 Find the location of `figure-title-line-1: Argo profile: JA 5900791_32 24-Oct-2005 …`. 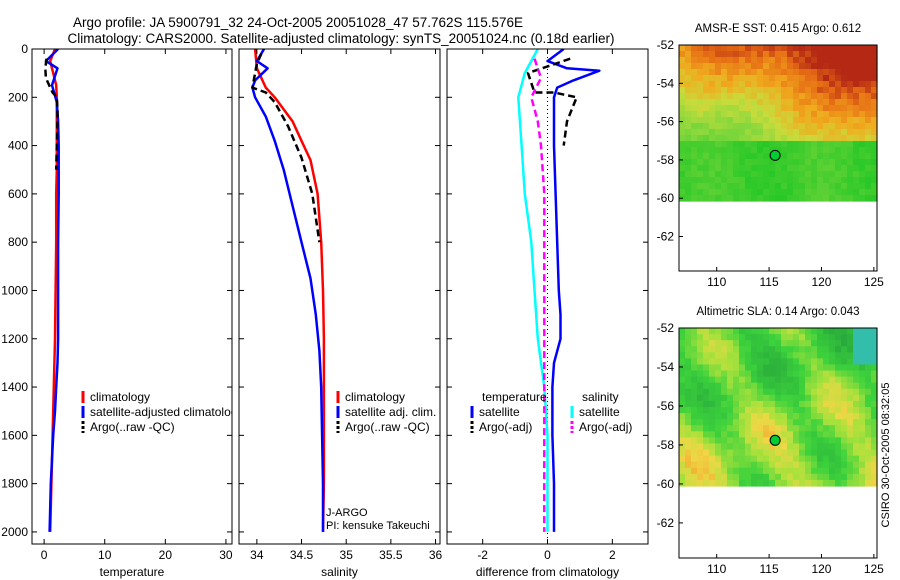

figure-title-line-1: Argo profile: JA 5900791_32 24-Oct-2005 … is located at coordinates (298, 22).